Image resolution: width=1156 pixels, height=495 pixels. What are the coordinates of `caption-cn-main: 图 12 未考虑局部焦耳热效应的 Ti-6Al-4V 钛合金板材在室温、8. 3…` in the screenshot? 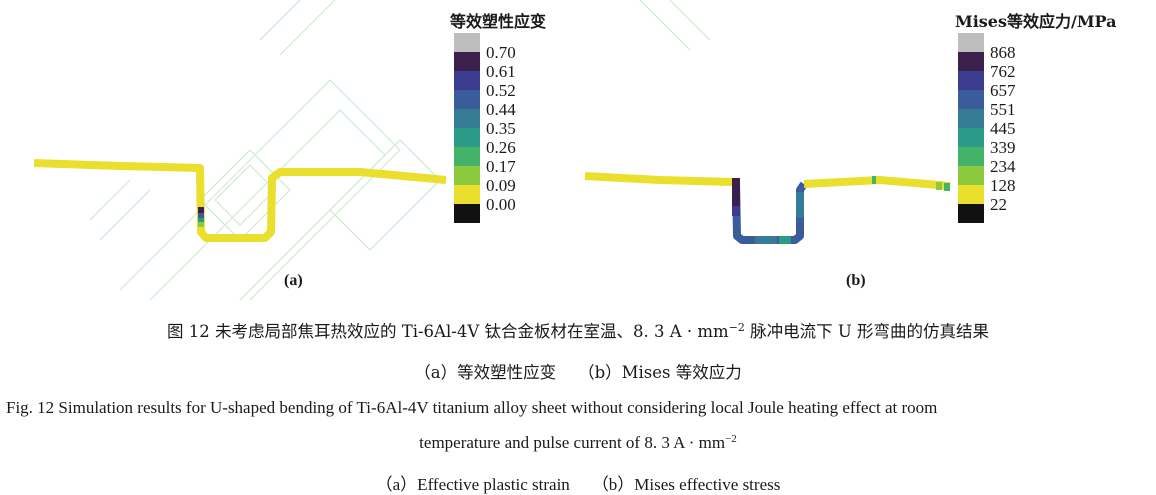 It's located at (578, 330).